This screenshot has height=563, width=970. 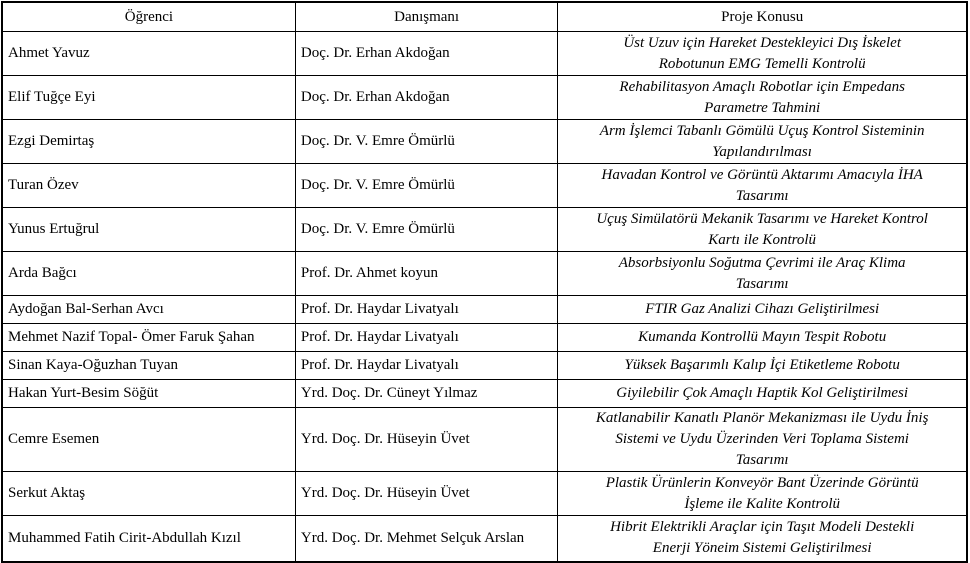 What do you see at coordinates (148, 365) in the screenshot?
I see `student-cell: Sinan Kaya-Oğuzhan Tuyan` at bounding box center [148, 365].